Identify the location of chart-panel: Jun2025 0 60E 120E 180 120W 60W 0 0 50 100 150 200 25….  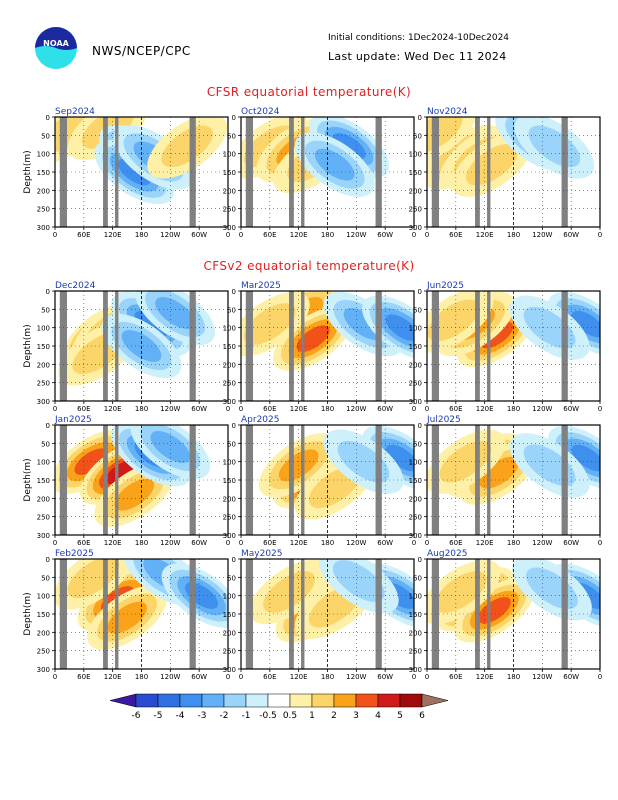
(506, 347).